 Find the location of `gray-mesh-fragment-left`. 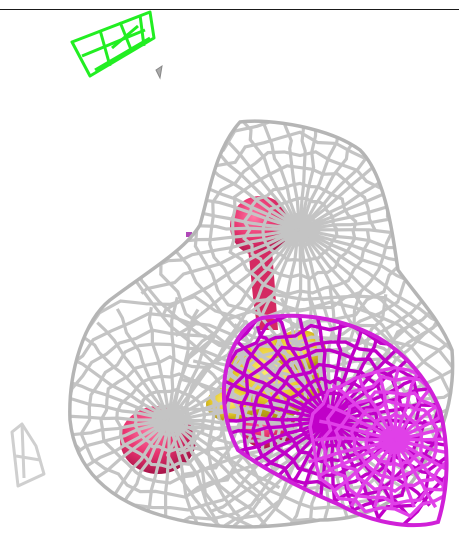

gray-mesh-fragment-left is located at coordinates (28, 455).